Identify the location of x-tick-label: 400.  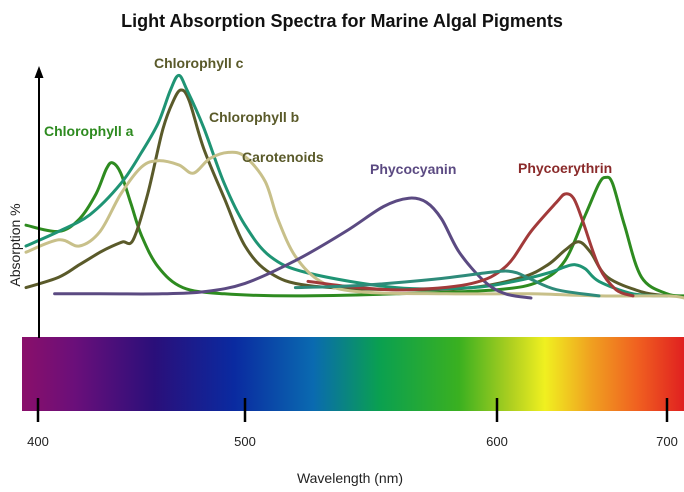
(38, 441).